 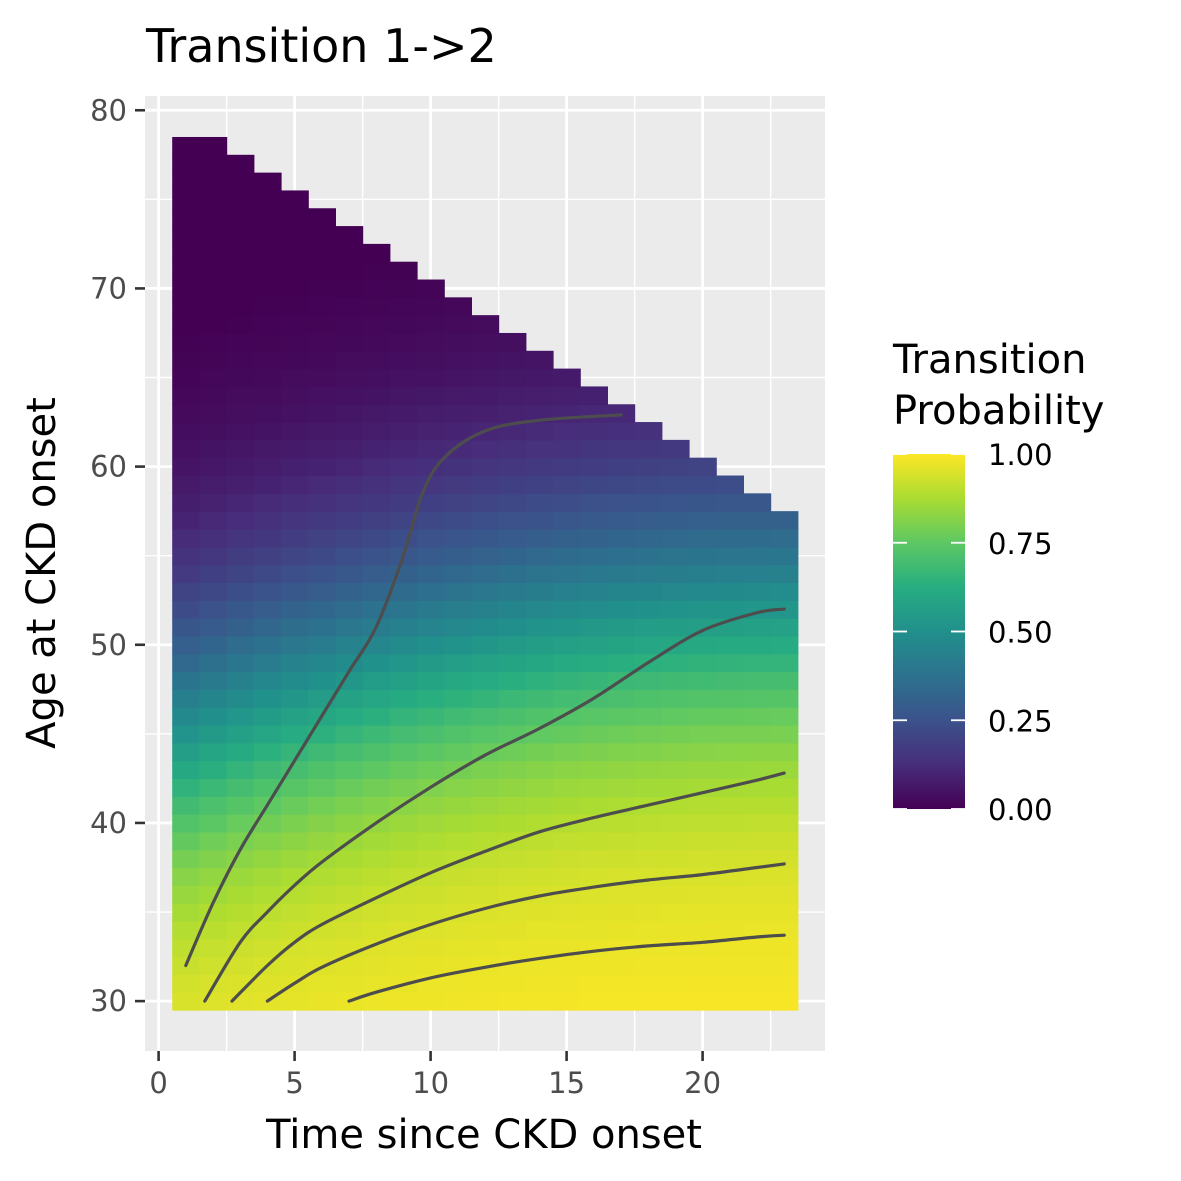 I want to click on legend-label: 0.75, so click(x=1020, y=544).